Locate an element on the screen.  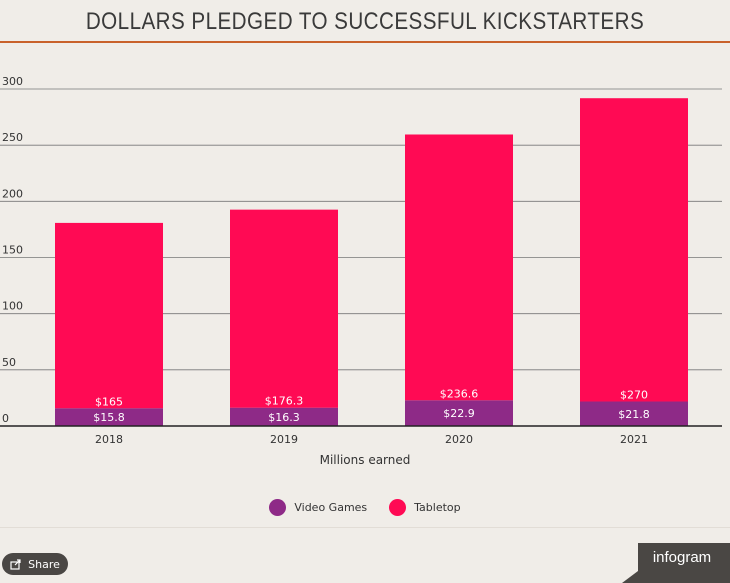
y-tick-label-150: 150 is located at coordinates (12, 250).